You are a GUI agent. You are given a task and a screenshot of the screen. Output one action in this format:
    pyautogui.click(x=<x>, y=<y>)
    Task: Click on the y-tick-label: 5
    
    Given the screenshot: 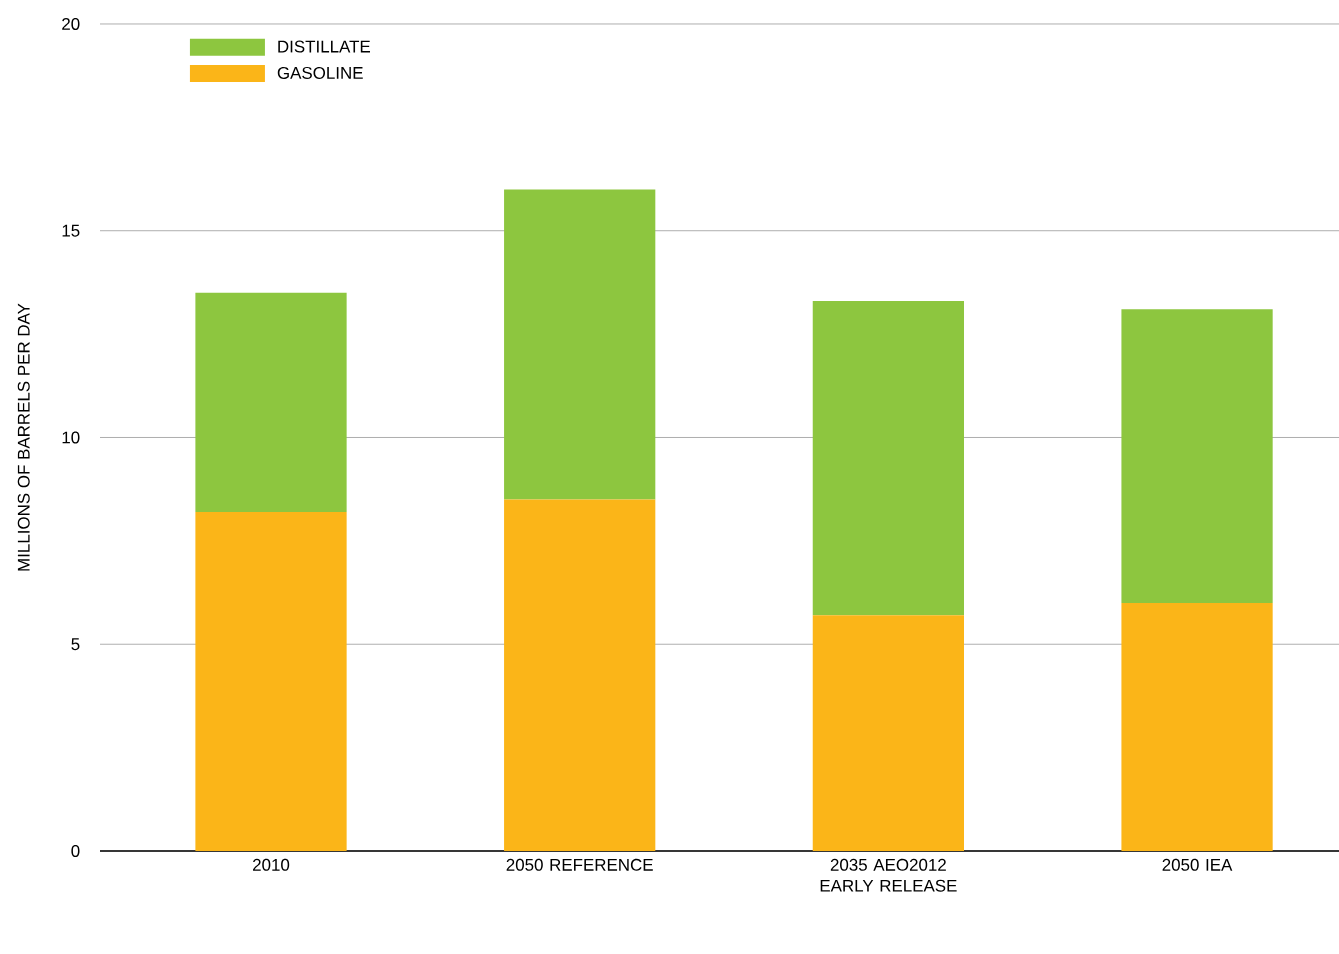 What is the action you would take?
    pyautogui.click(x=75, y=644)
    